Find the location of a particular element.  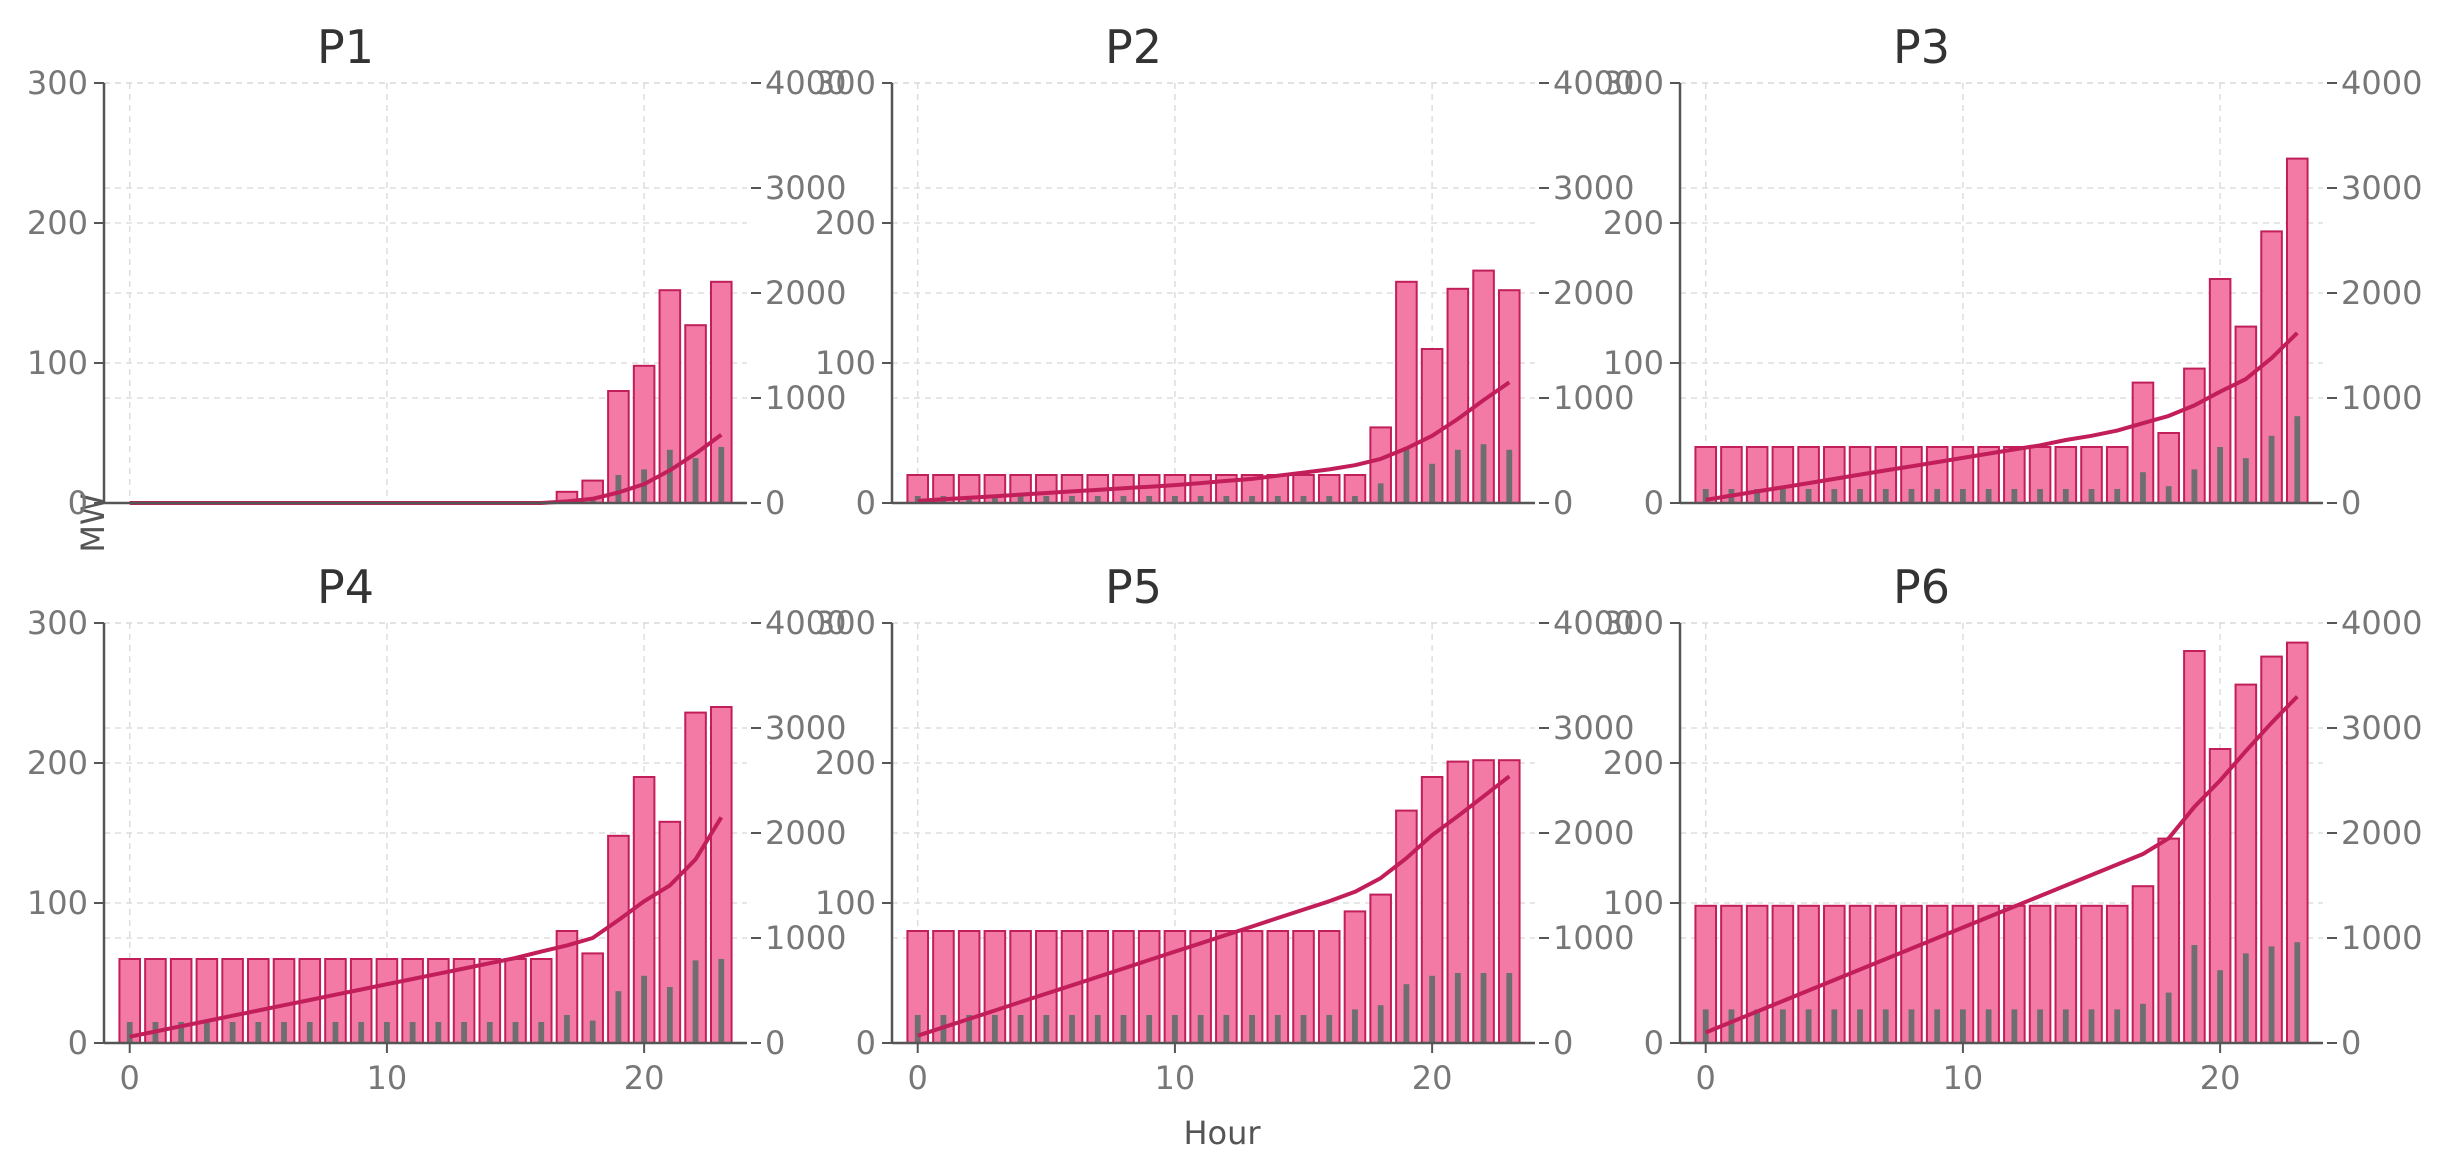

panel-title: P3 is located at coordinates (1921, 47).